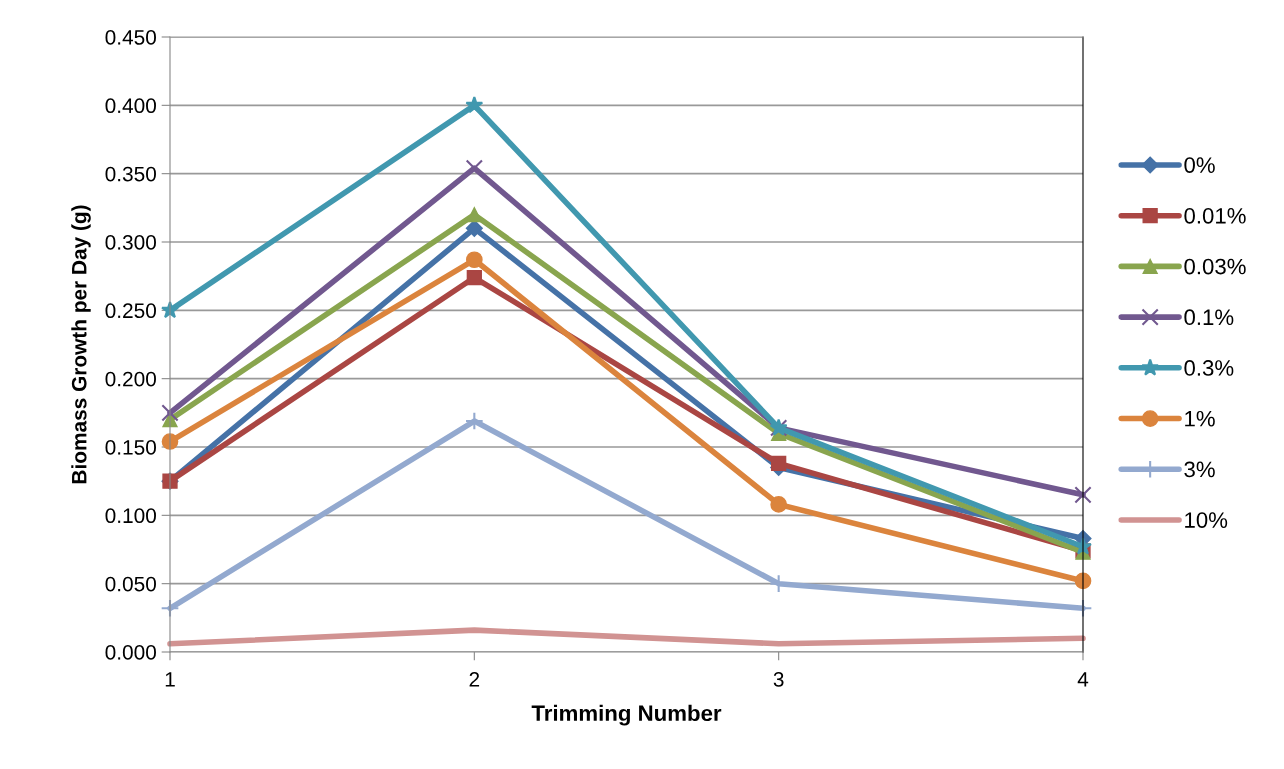  I want to click on y-tick-label: 0.000, so click(130, 652).